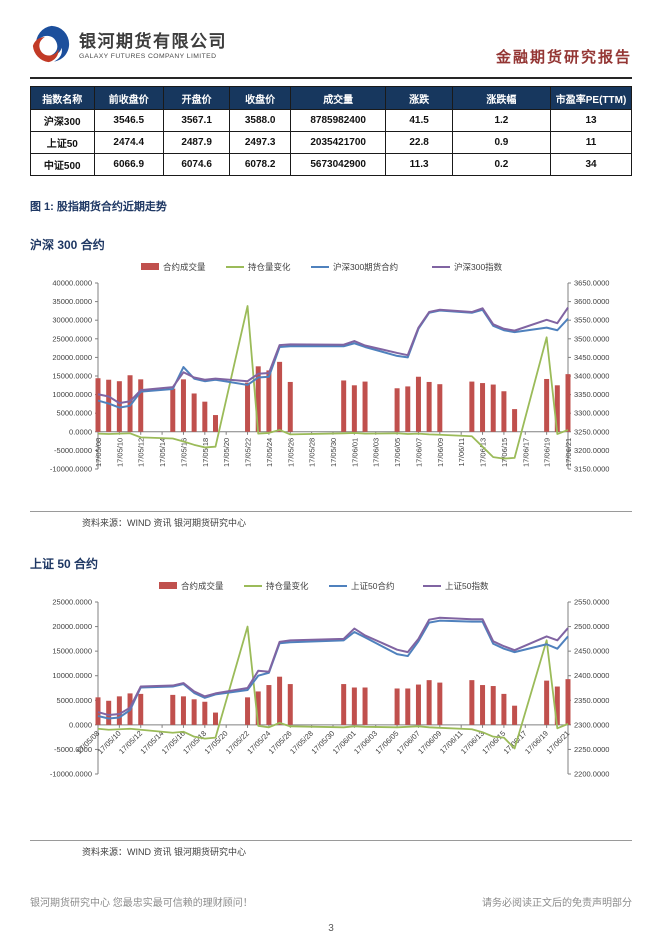 The image size is (662, 936). What do you see at coordinates (591, 98) in the screenshot?
I see `table-header-cell: 市盈率PE(TTM)` at bounding box center [591, 98].